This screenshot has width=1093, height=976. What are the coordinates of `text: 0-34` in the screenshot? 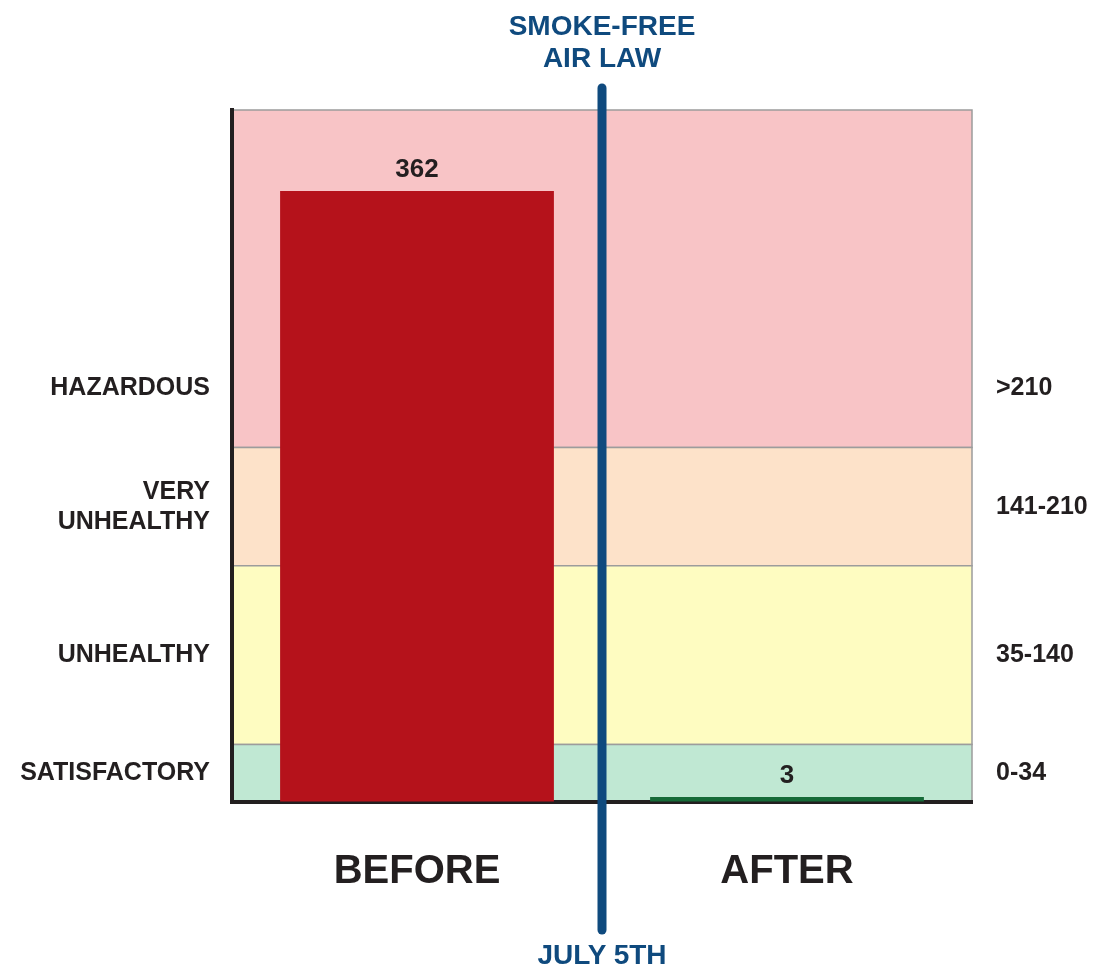 It's located at (1021, 771).